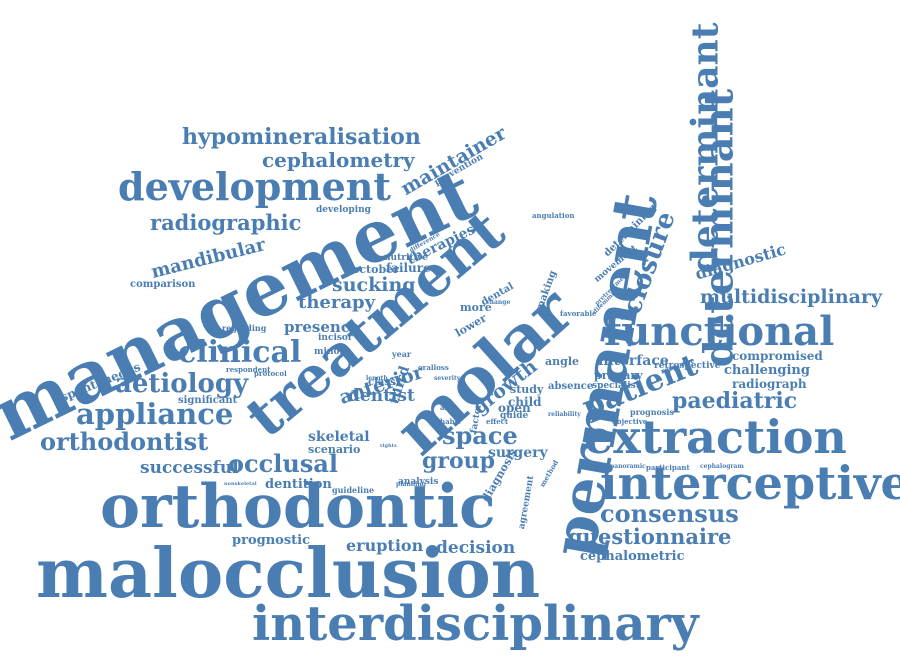 The height and width of the screenshot is (657, 900). Describe the element at coordinates (208, 400) in the screenshot. I see `word: significant` at that location.